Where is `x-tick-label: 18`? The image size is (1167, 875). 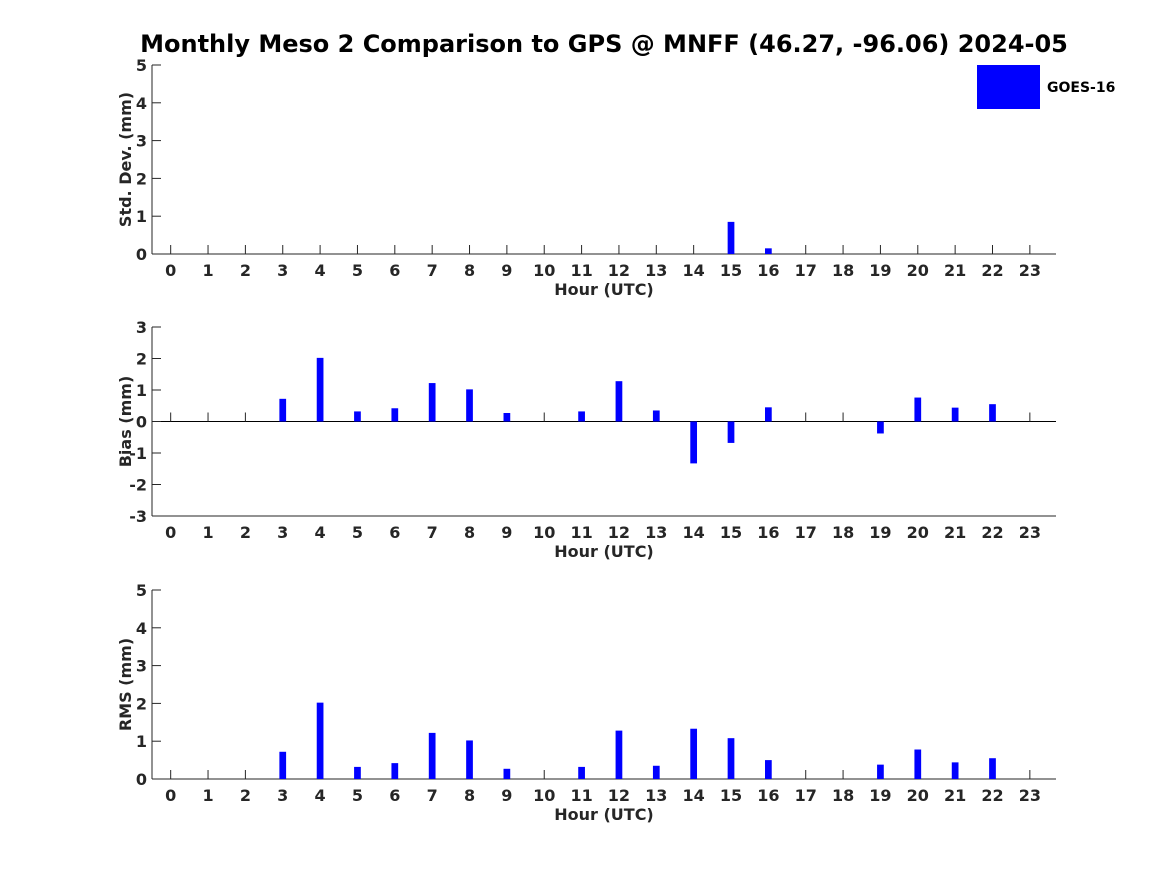 x-tick-label: 18 is located at coordinates (843, 532).